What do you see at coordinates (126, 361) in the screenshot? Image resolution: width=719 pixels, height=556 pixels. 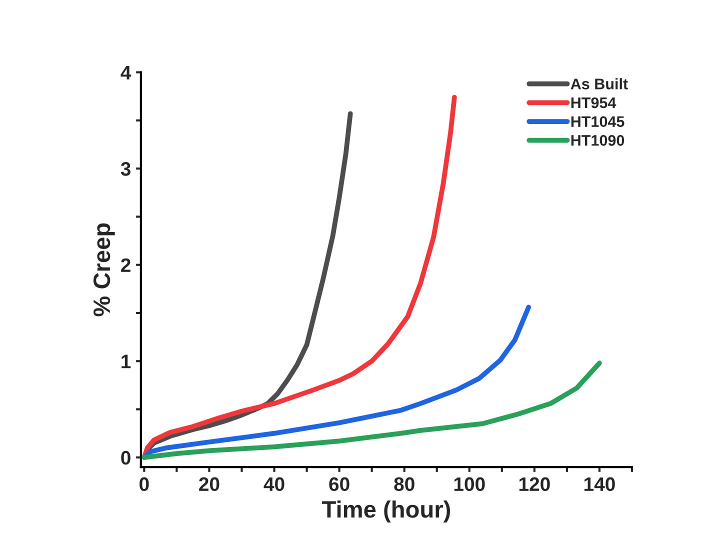 I see `y-tick-label: 1` at bounding box center [126, 361].